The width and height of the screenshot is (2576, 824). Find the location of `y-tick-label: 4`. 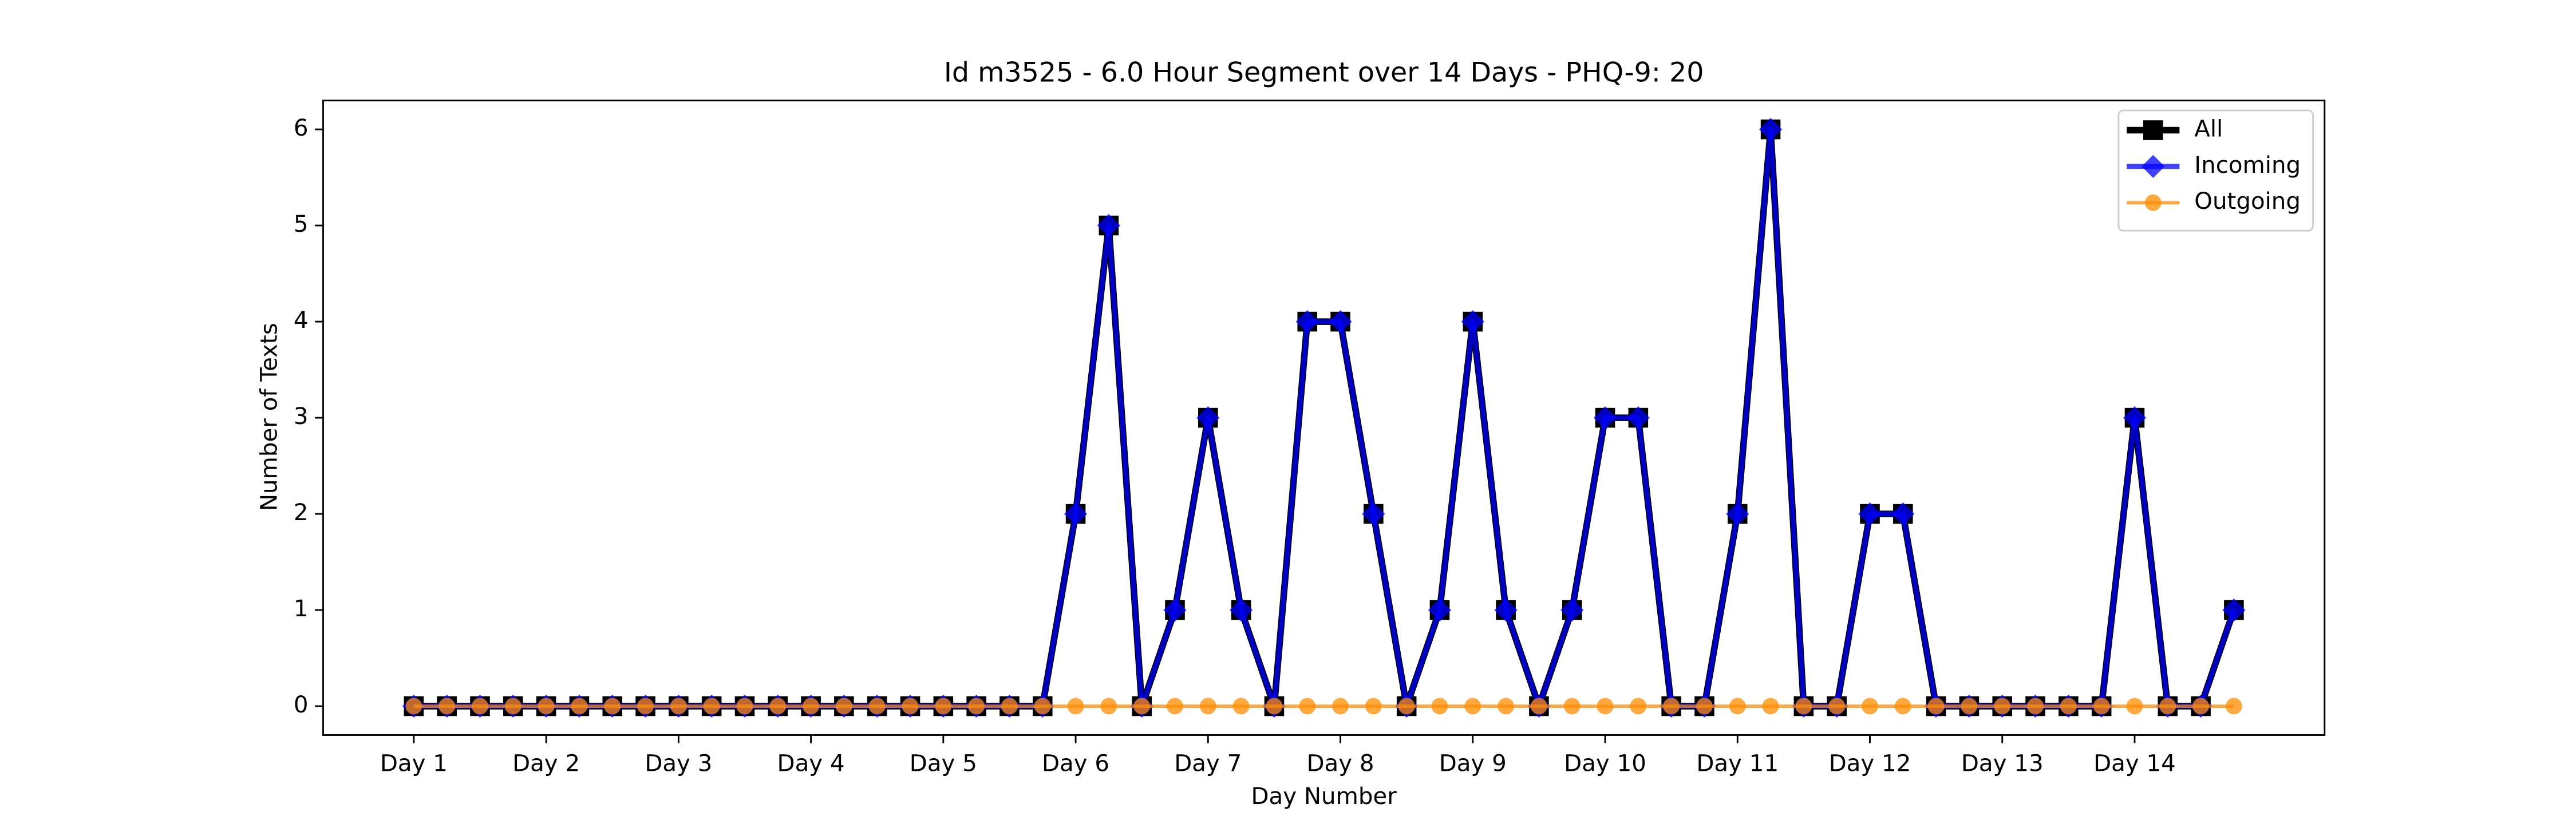

y-tick-label: 4 is located at coordinates (301, 320).